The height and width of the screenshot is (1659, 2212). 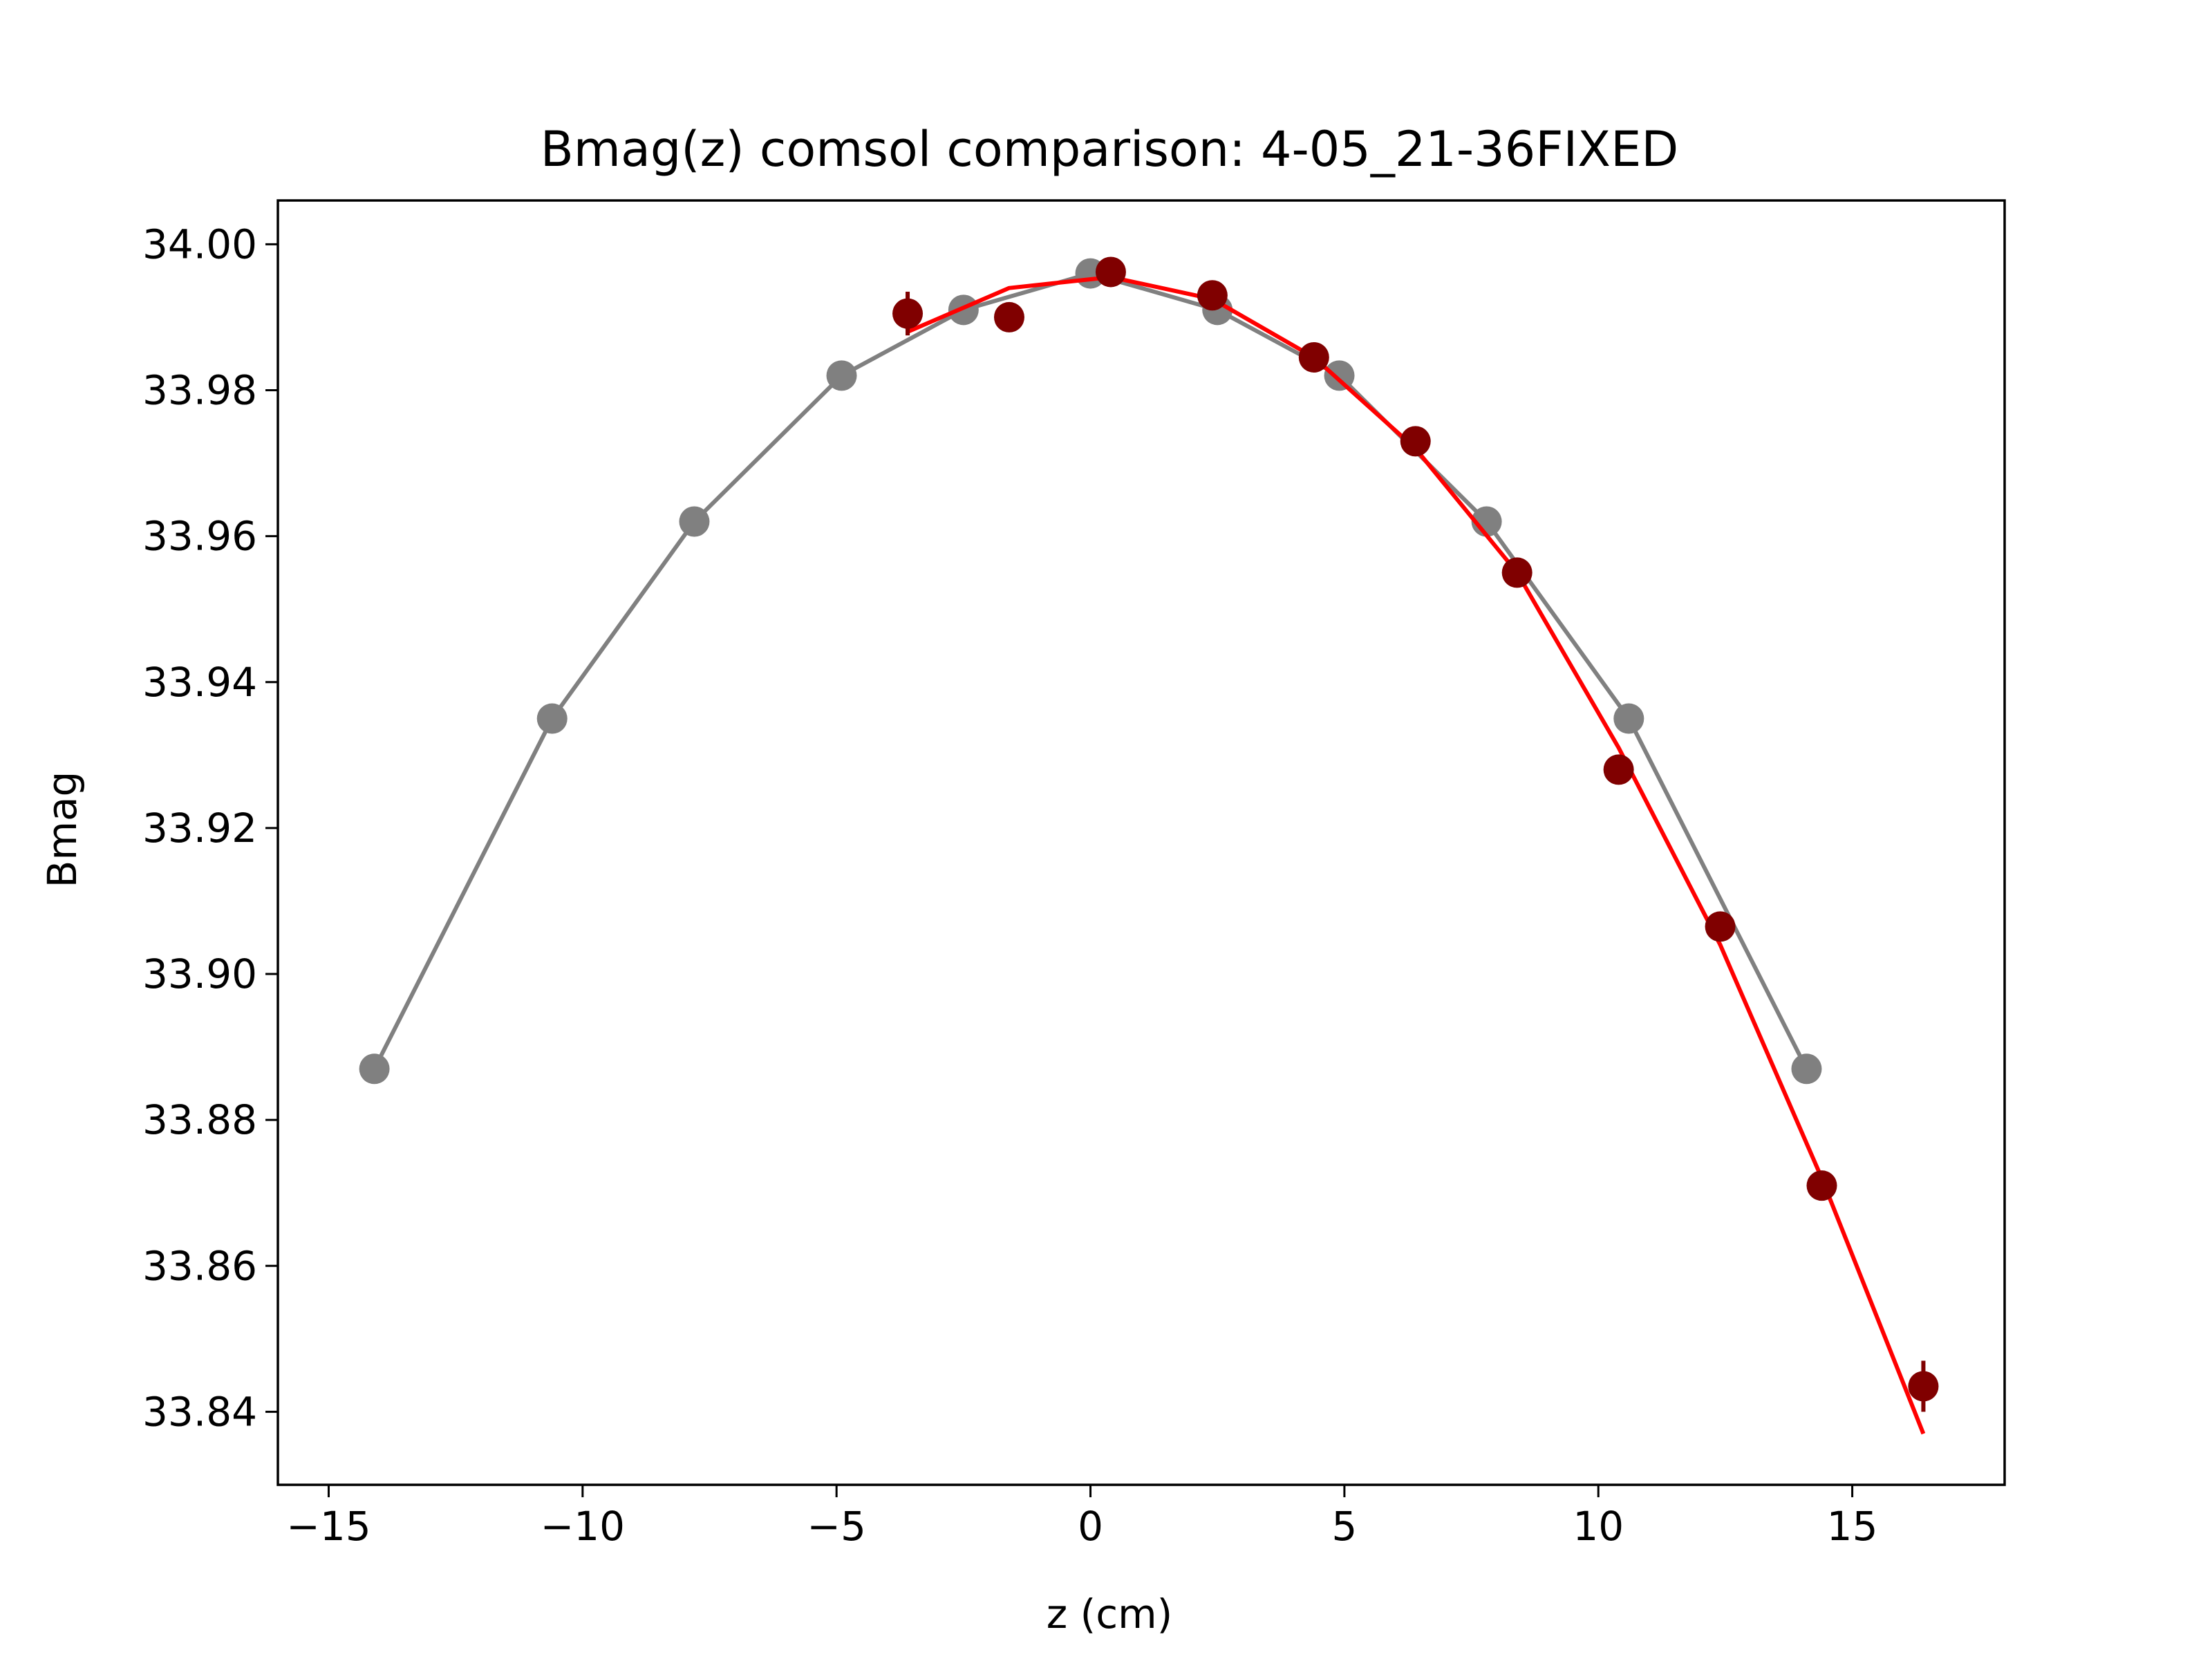 What do you see at coordinates (62, 829) in the screenshot?
I see `y-axis-label: Bmag` at bounding box center [62, 829].